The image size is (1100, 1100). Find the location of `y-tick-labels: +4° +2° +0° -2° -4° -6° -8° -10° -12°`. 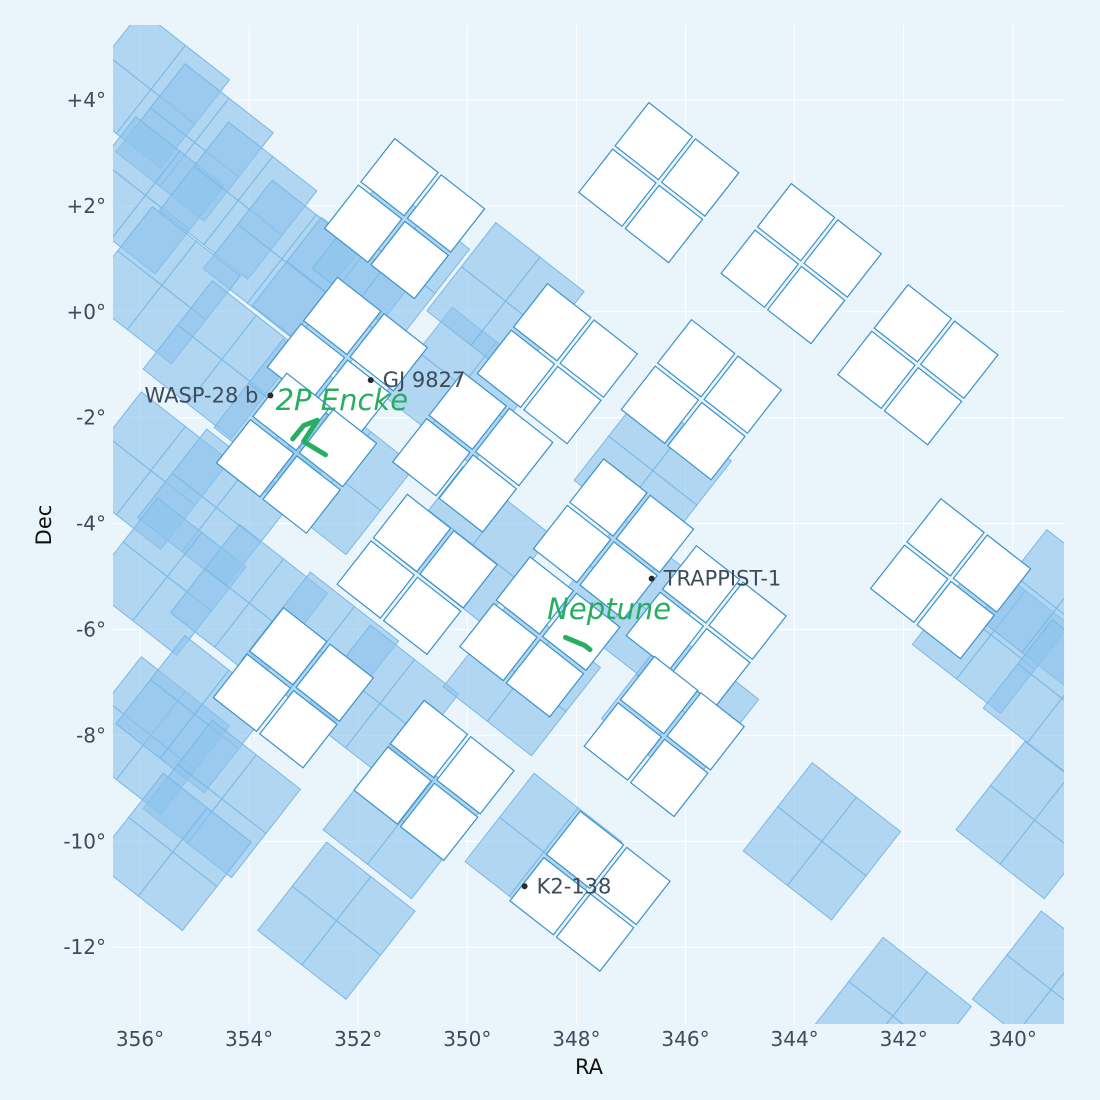

y-tick-labels: +4° +2° +0° -2° -4° -6° -8° -10° -12° is located at coordinates (84, 523).